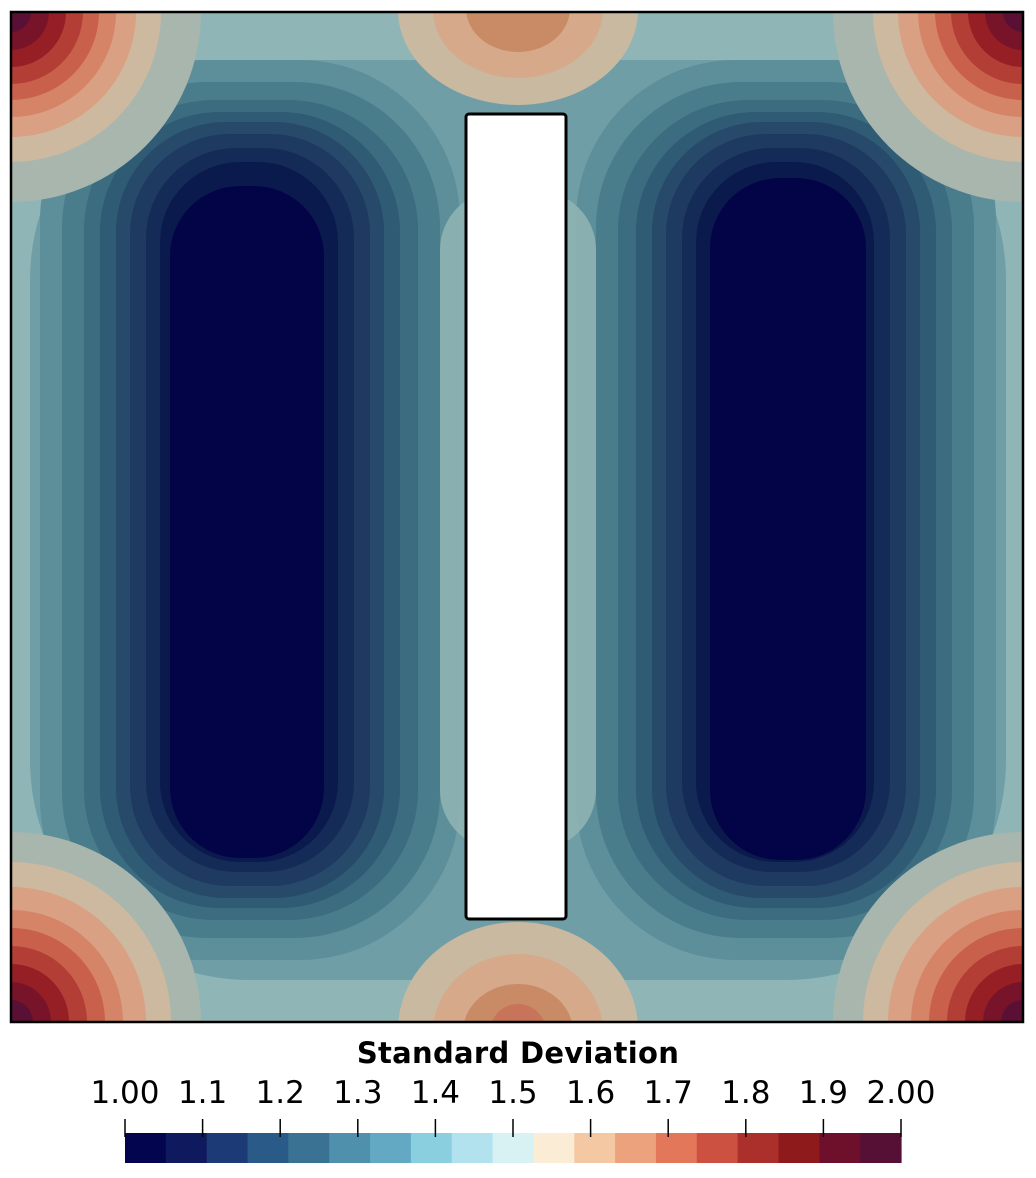  Describe the element at coordinates (106, 927) in the screenshot. I see `corner-bottom-left` at that location.